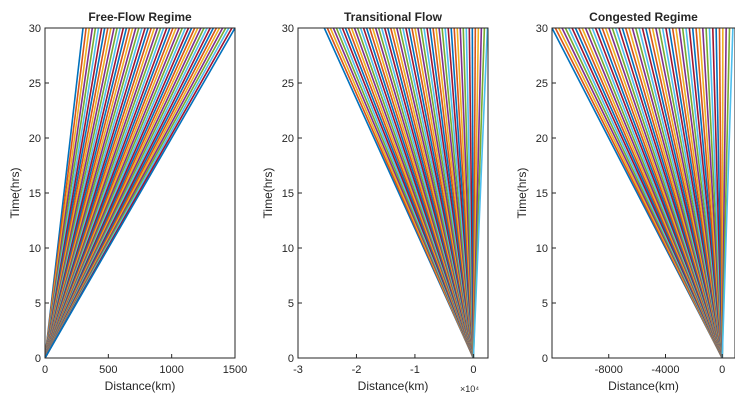 Image resolution: width=735 pixels, height=399 pixels. I want to click on chart-title: Transitional Flow, so click(393, 17).